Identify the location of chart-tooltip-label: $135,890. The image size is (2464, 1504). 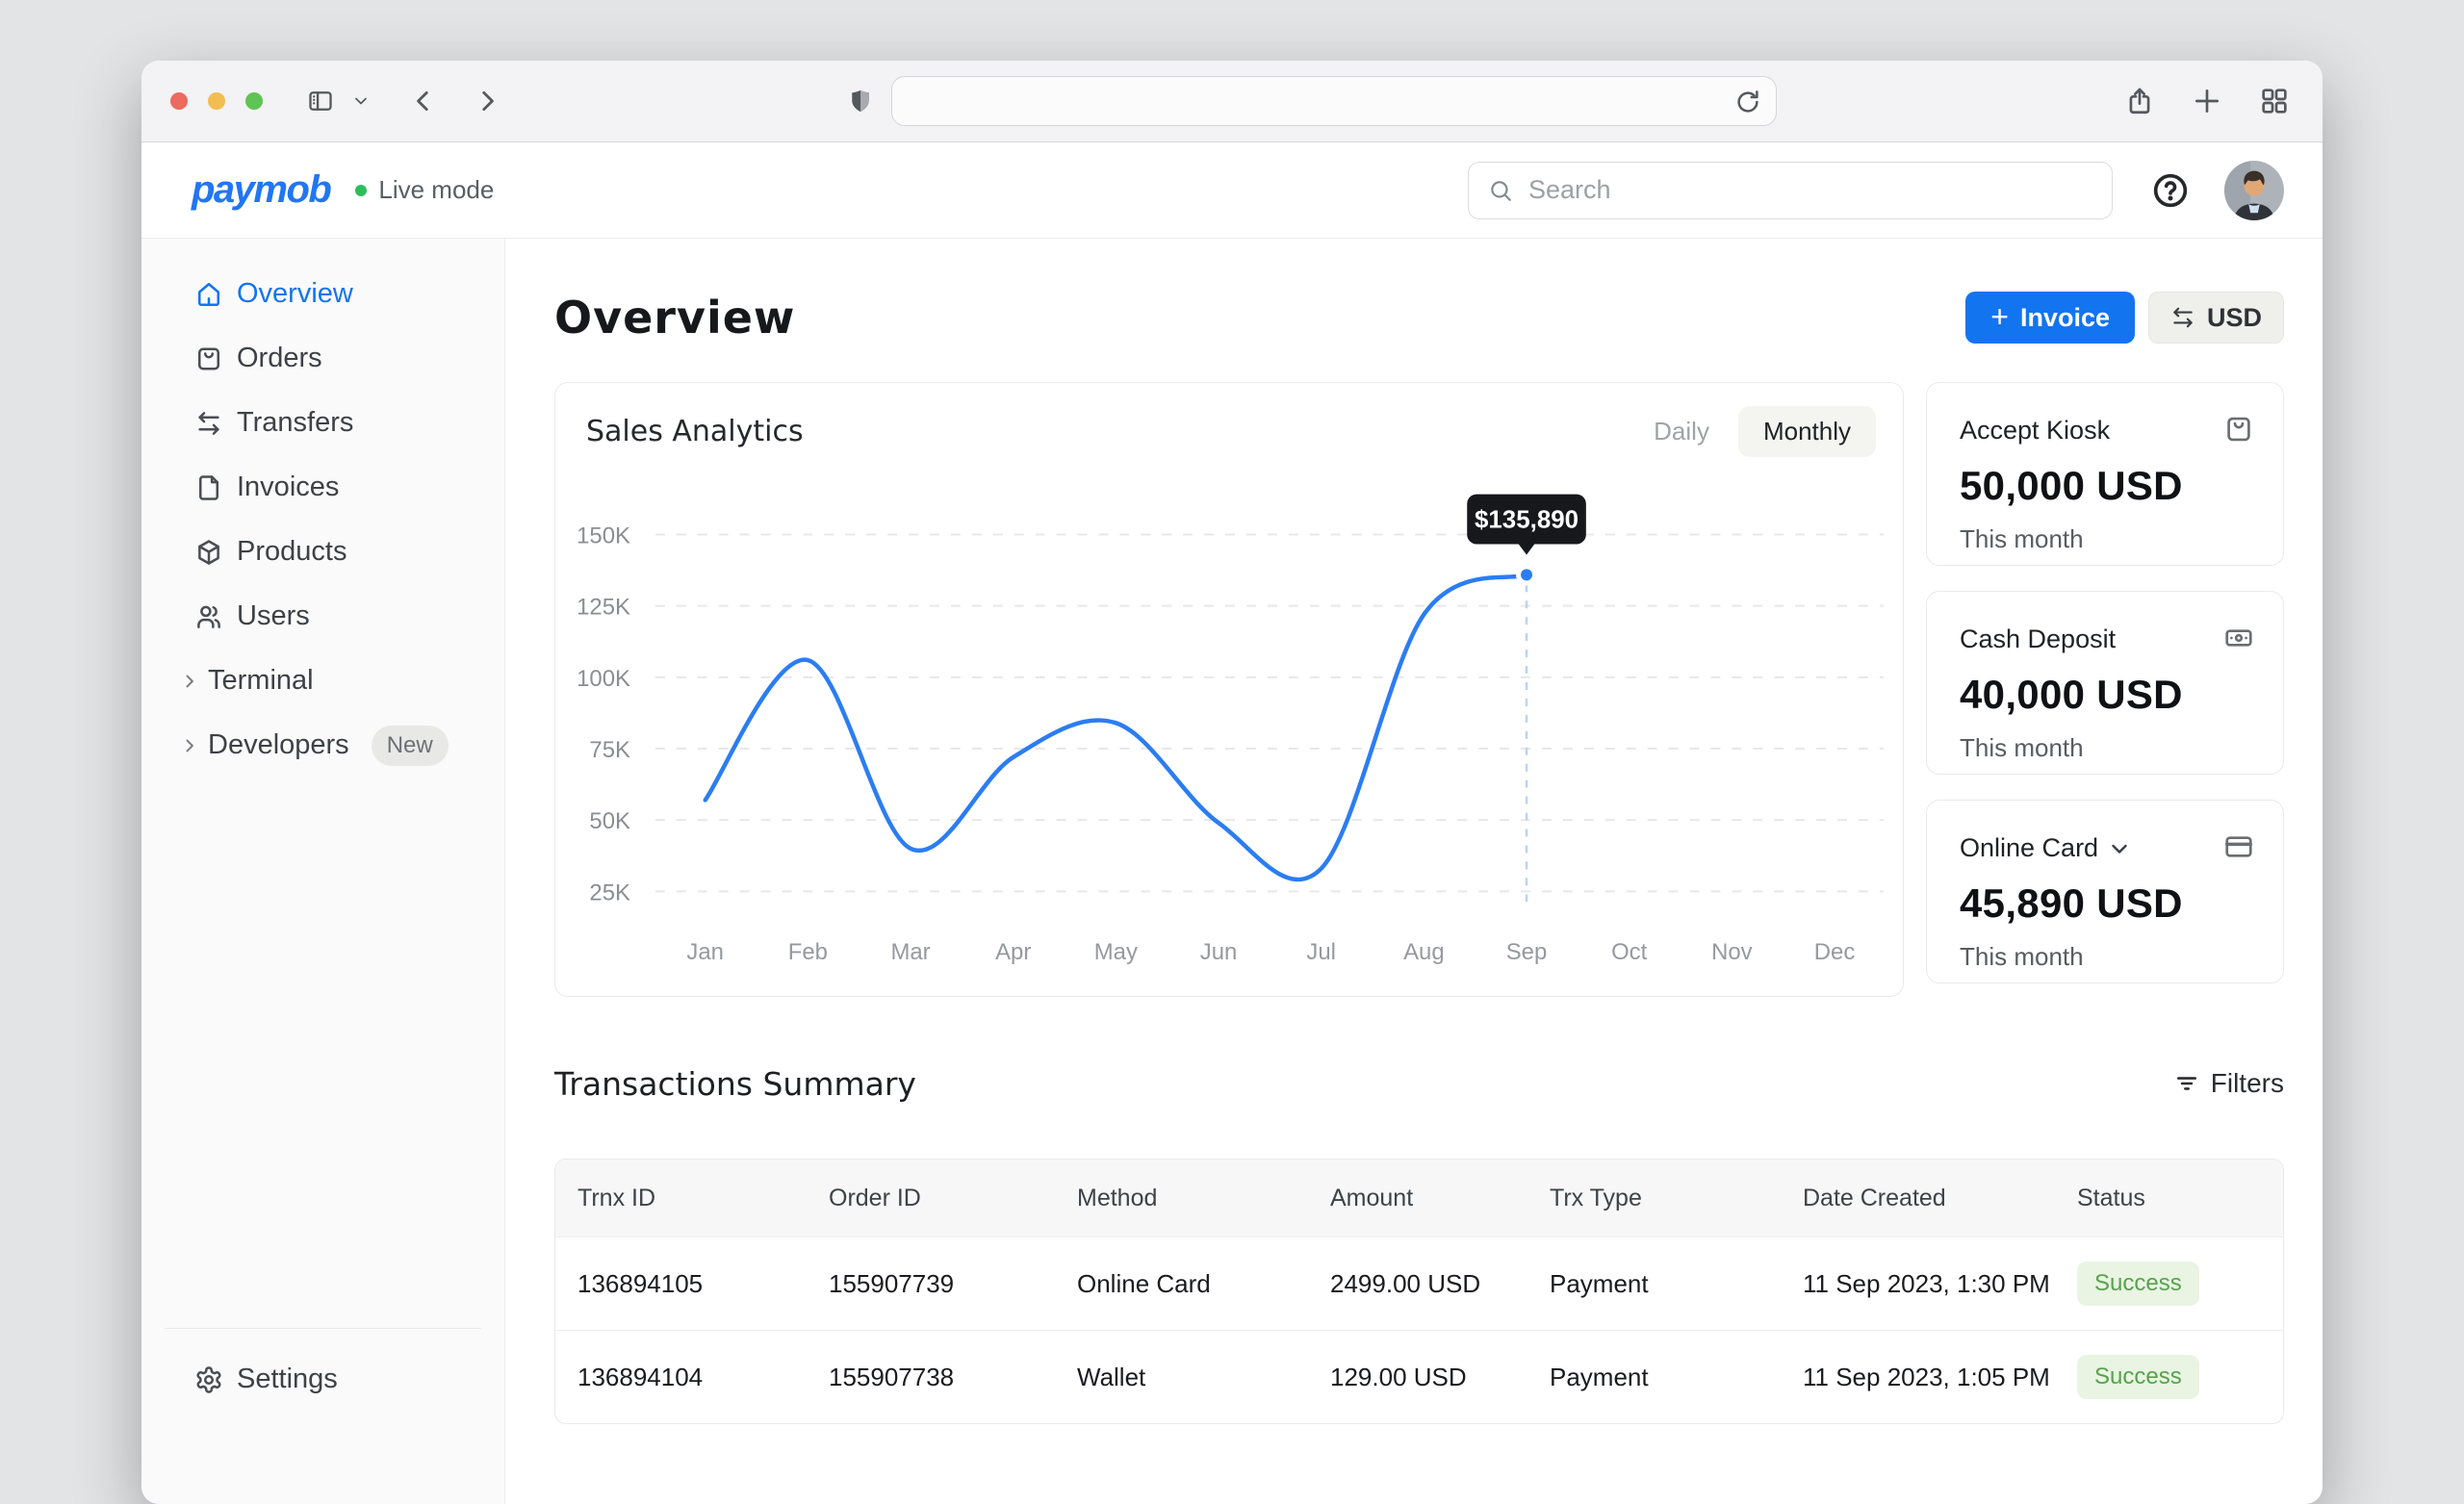
(1526, 521).